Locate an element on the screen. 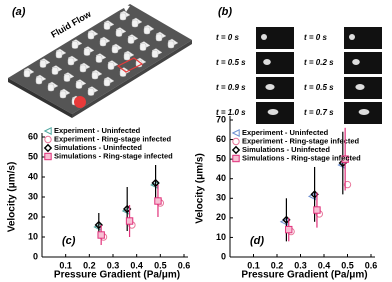 The image size is (392, 282). x-tick-label: 0.5 is located at coordinates (347, 265).